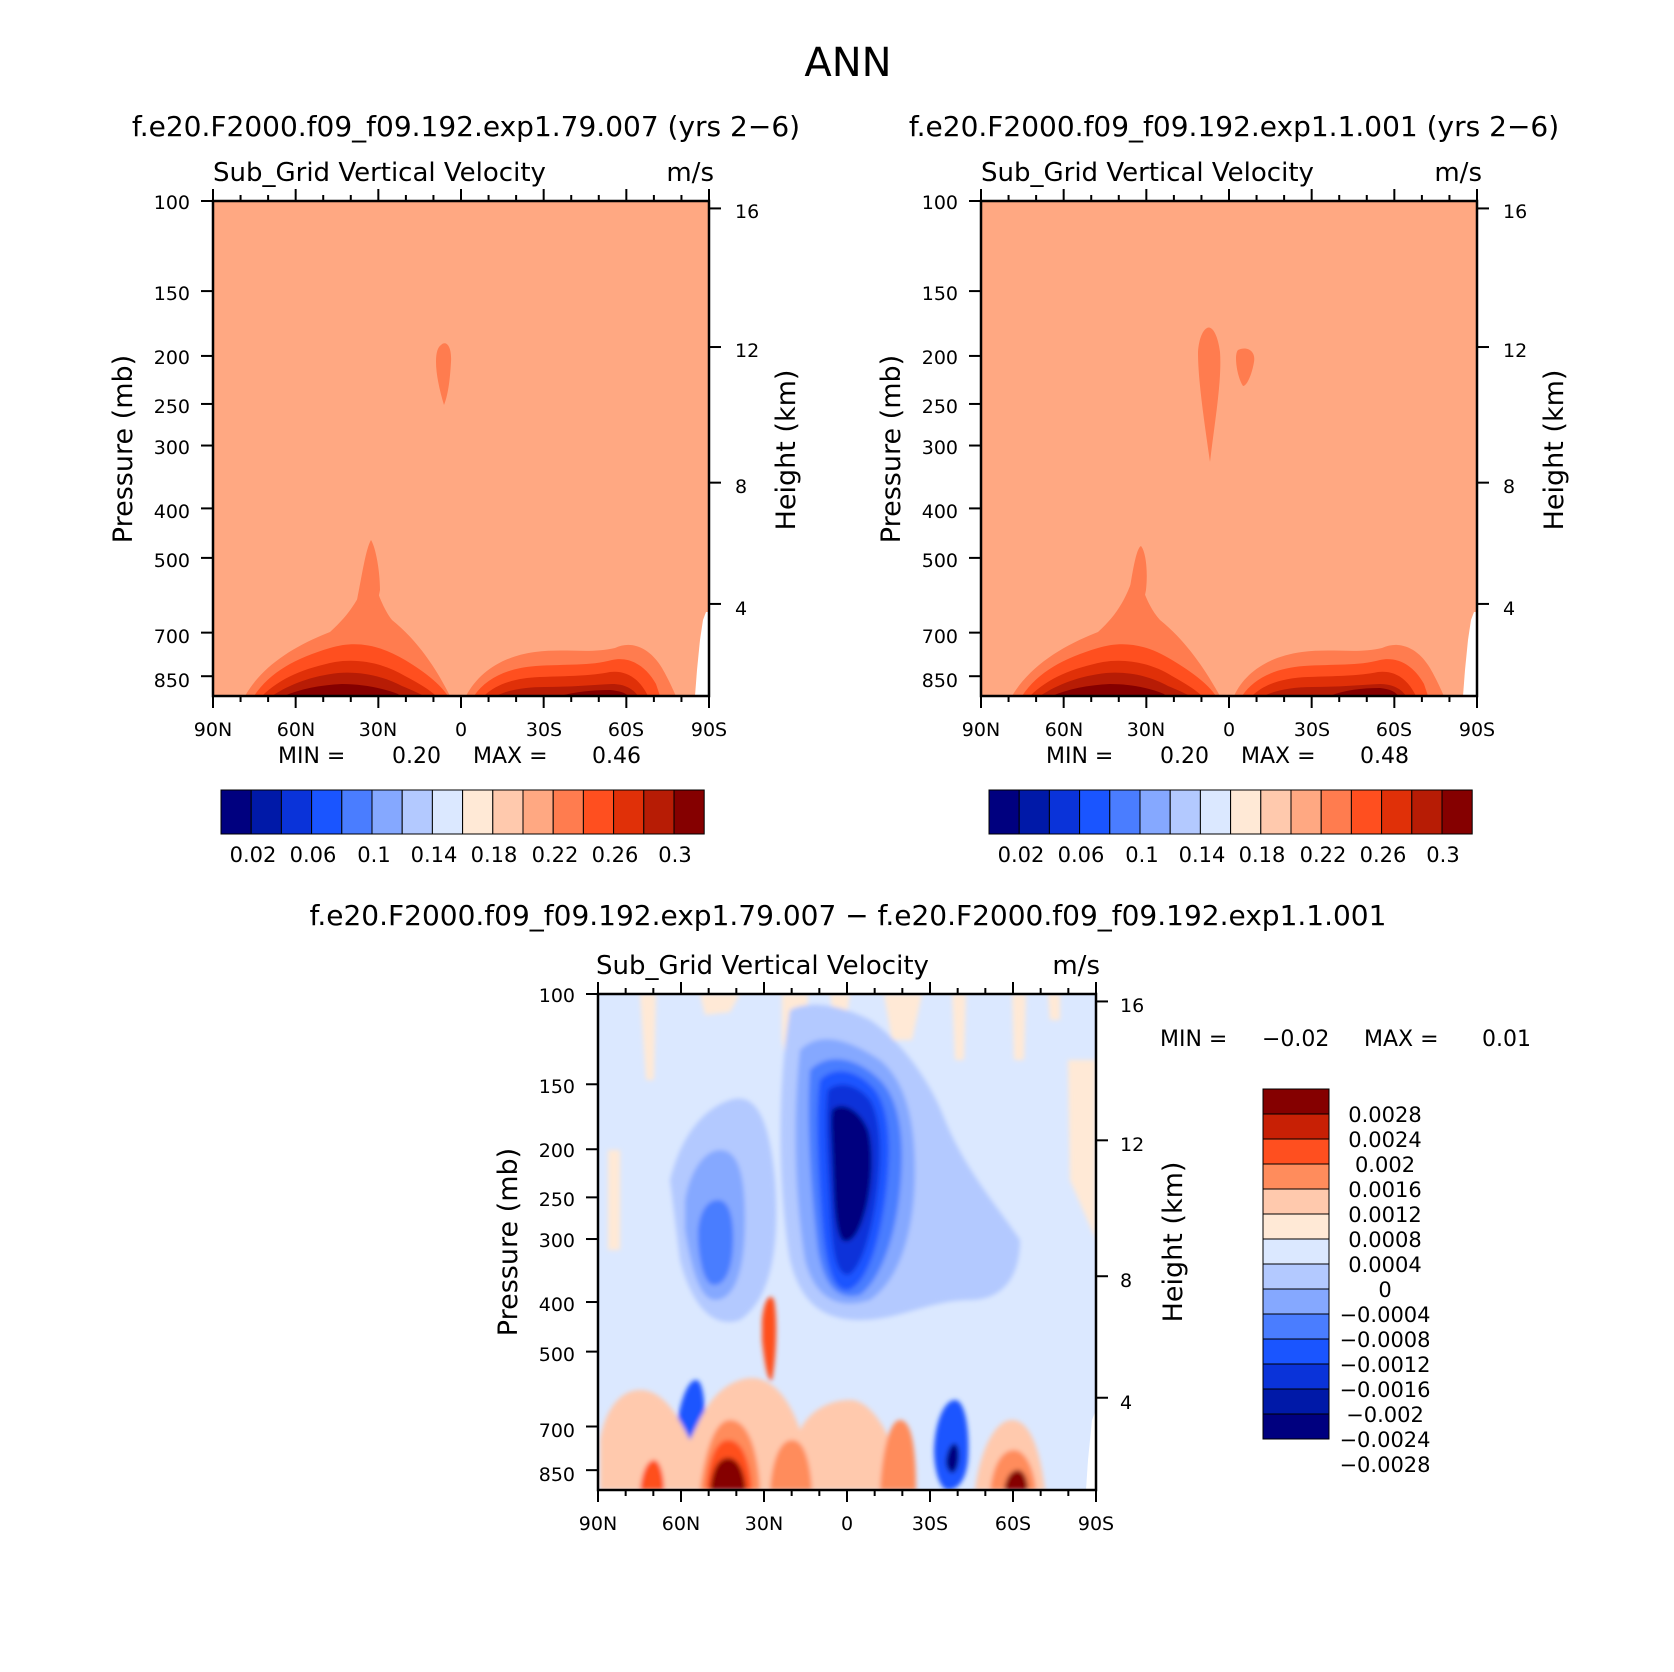 The width and height of the screenshot is (1674, 1672). Describe the element at coordinates (616, 756) in the screenshot. I see `max-value: 0.46` at that location.